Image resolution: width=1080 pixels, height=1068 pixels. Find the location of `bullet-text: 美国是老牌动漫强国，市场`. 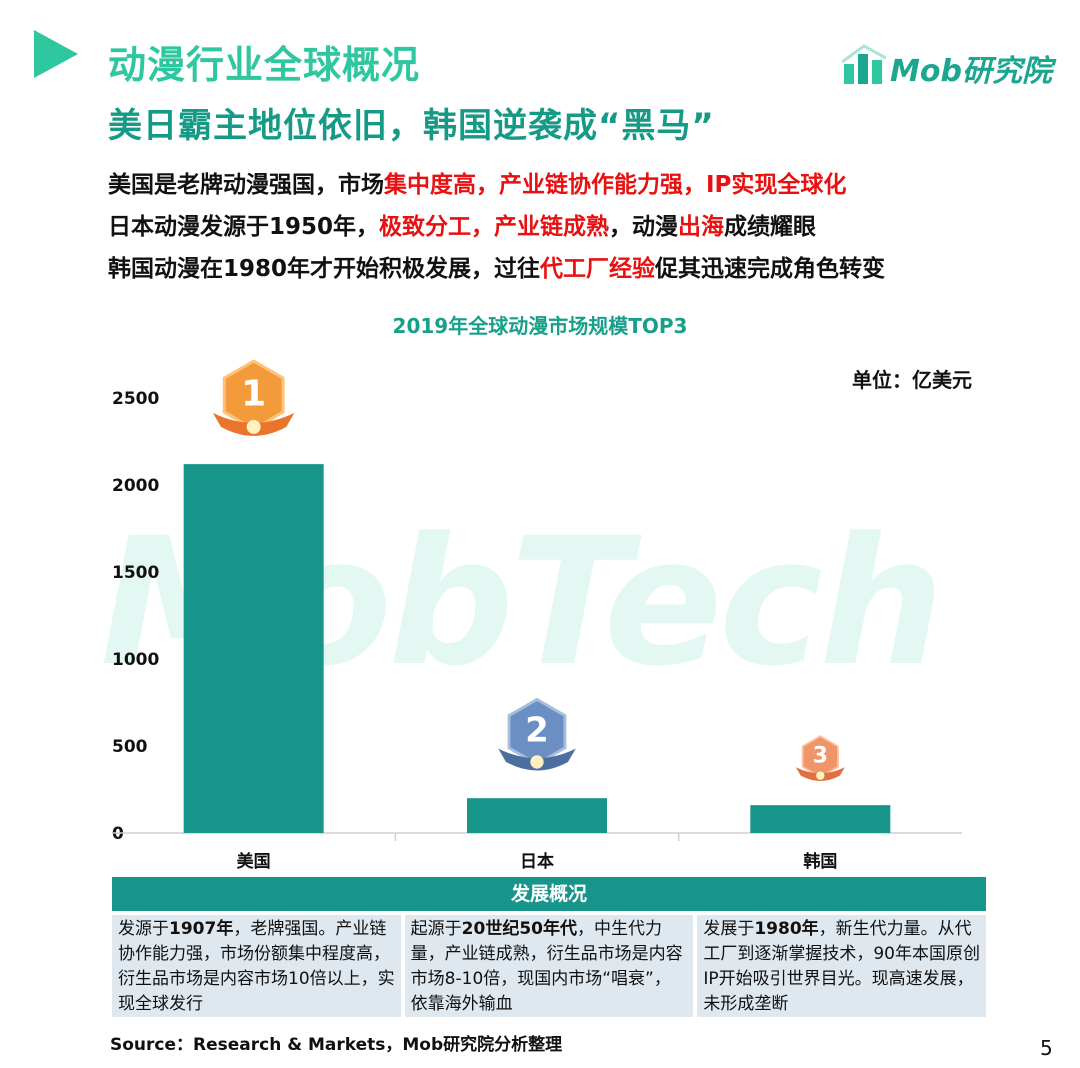

bullet-text: 美国是老牌动漫强国，市场 is located at coordinates (246, 185).